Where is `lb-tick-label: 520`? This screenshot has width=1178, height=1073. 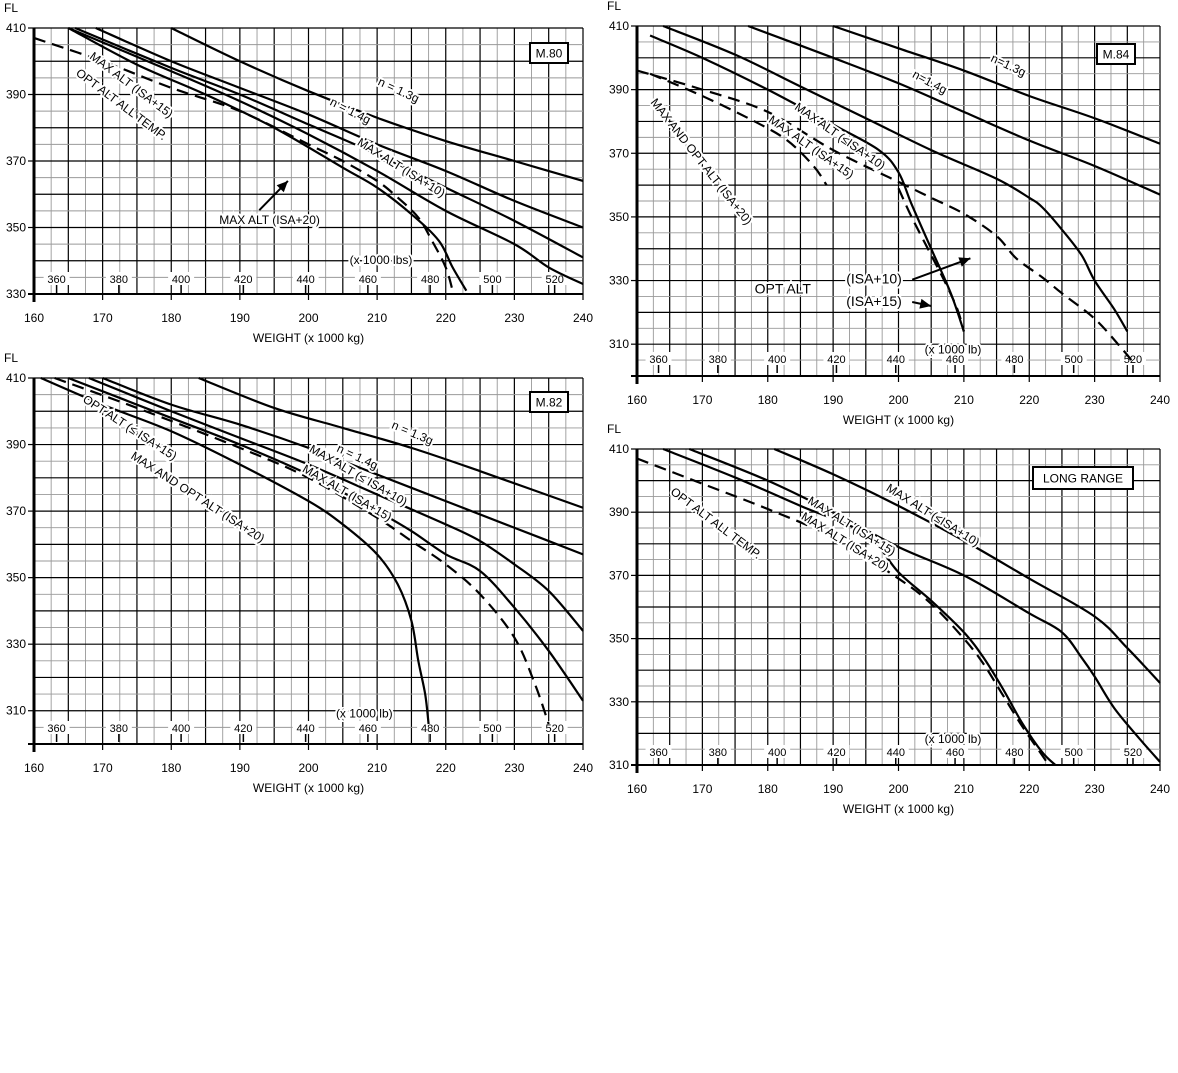
lb-tick-label: 520 is located at coordinates (554, 280).